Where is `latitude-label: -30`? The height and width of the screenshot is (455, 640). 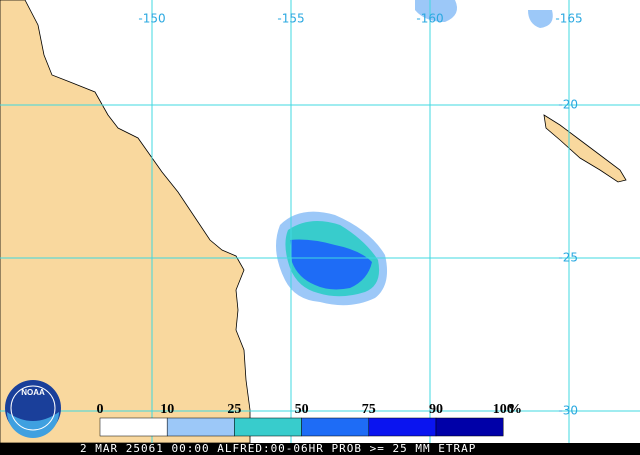
latitude-label: -30 is located at coordinates (568, 411).